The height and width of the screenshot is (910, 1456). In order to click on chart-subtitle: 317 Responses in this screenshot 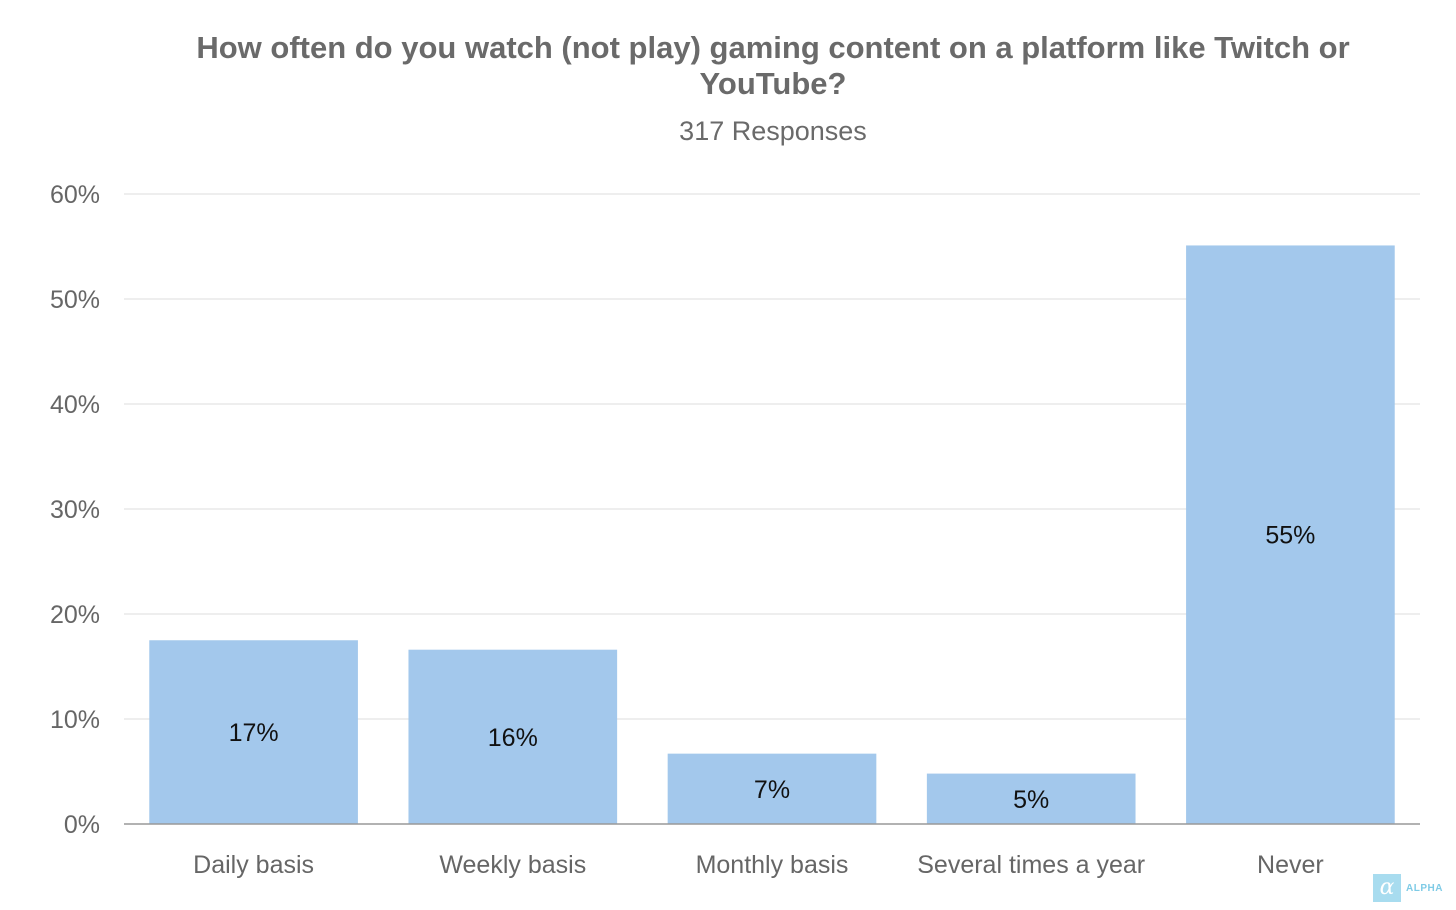, I will do `click(773, 131)`.